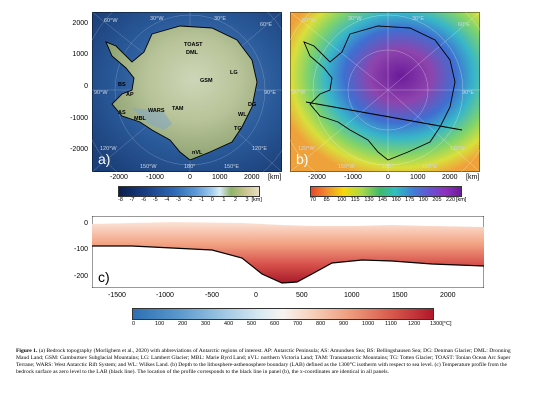  I want to click on colorbar-c-tick: 1000, so click(368, 324).